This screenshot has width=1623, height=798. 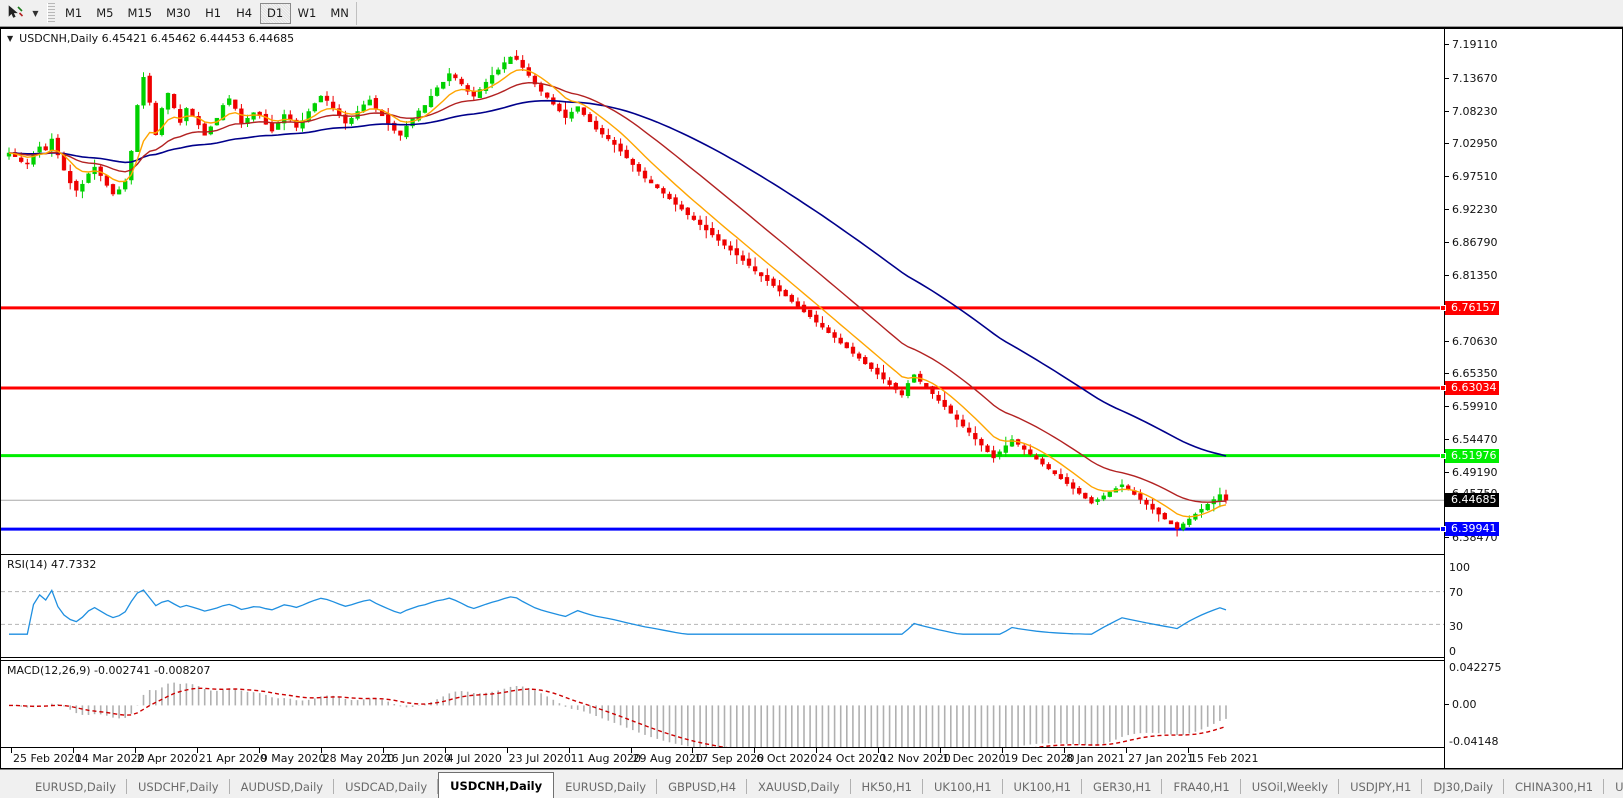 What do you see at coordinates (282, 786) in the screenshot?
I see `chart-tab-audusd-daily: AUDUSD,Daily` at bounding box center [282, 786].